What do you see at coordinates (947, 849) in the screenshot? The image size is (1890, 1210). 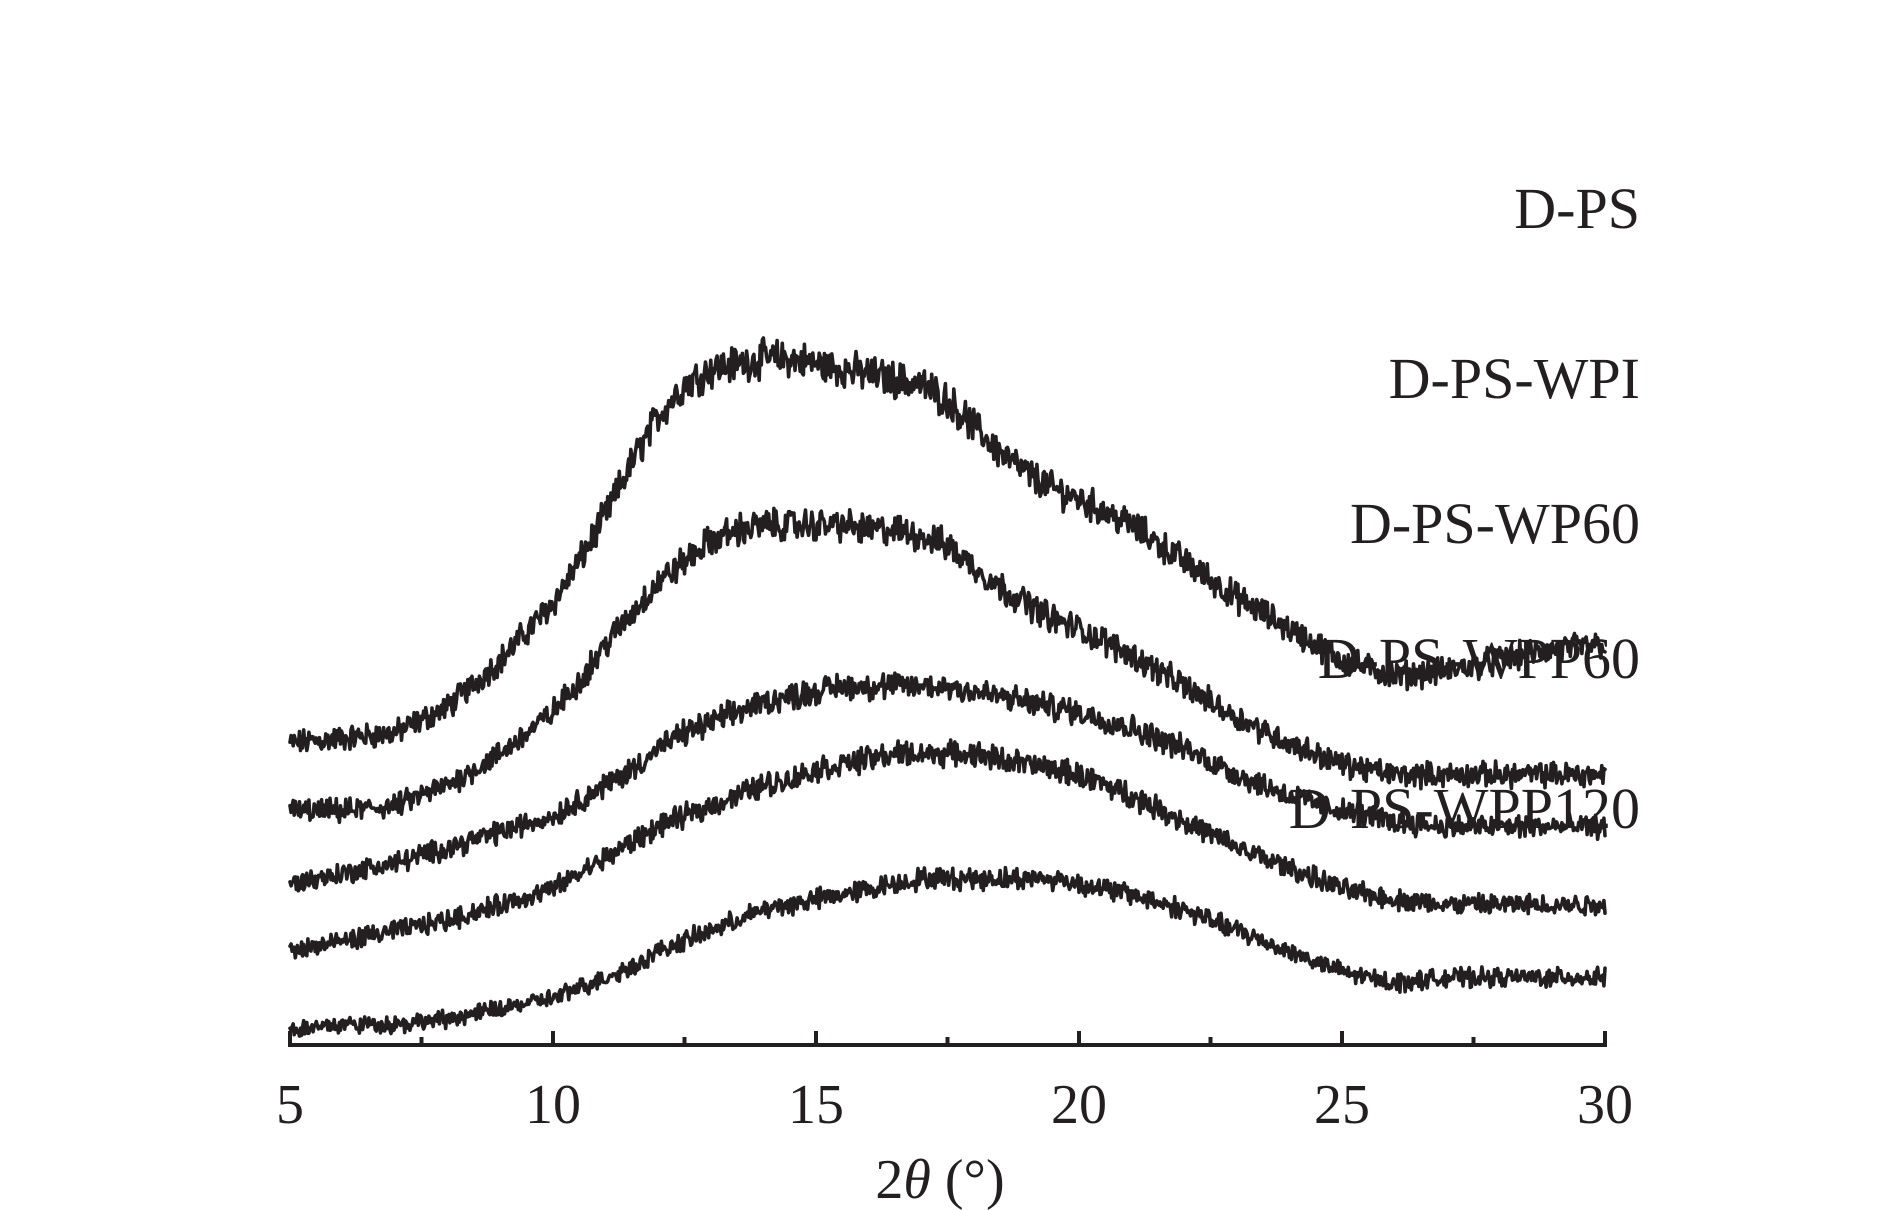 I see `series-line-d-ps-wpp60` at bounding box center [947, 849].